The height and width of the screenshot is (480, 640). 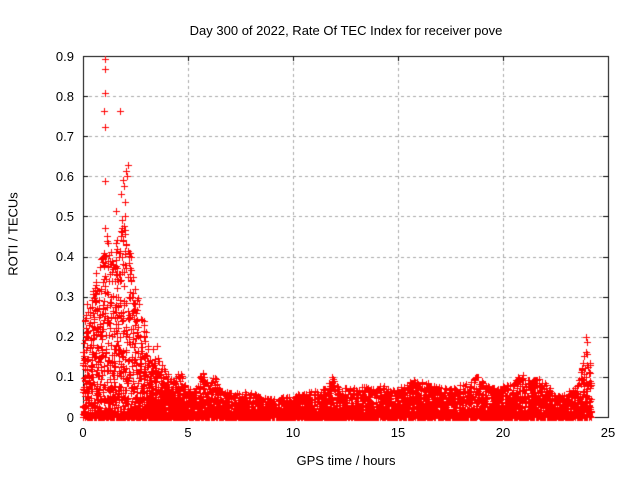 I want to click on x-tick-label-25: 25, so click(x=608, y=432).